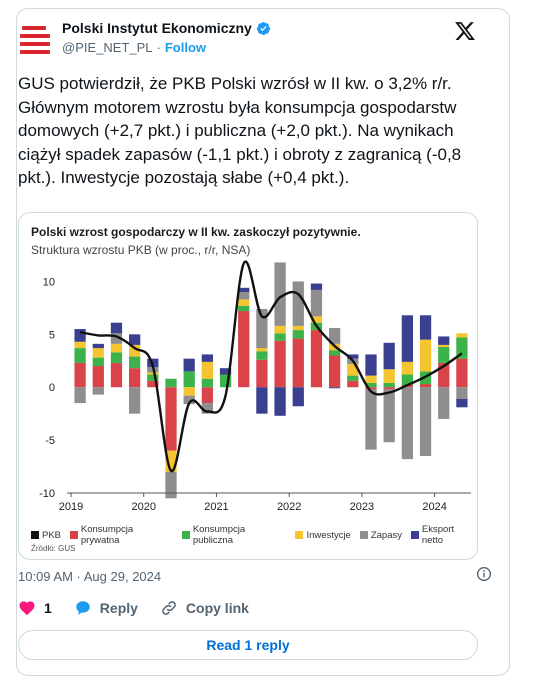 This screenshot has width=535, height=687. Describe the element at coordinates (289, 507) in the screenshot. I see `x-tick-label: 2022` at that location.